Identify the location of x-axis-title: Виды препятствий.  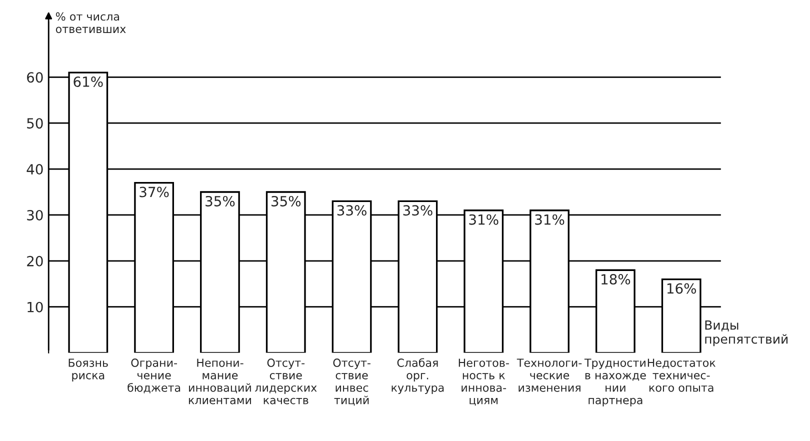
(746, 333).